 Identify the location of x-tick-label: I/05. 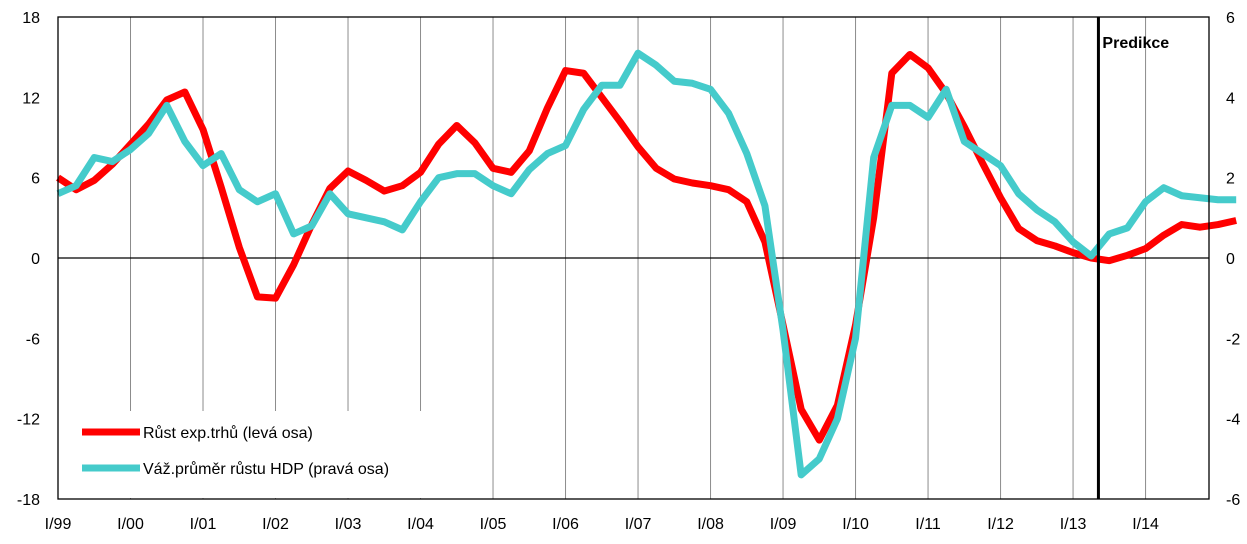
(493, 524).